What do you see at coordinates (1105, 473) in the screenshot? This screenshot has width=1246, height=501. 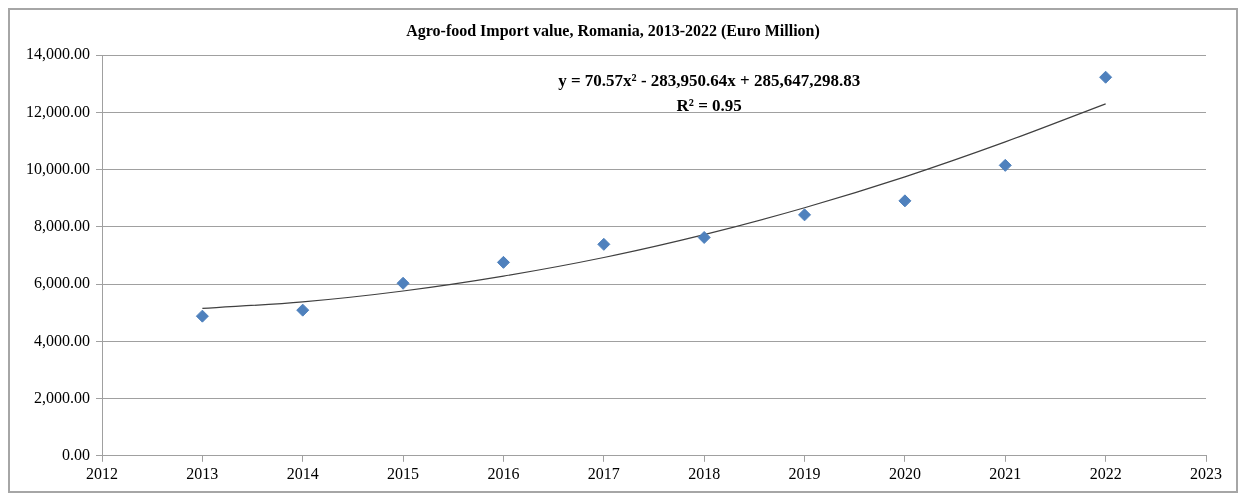 I see `x-tick-label: 2022` at bounding box center [1105, 473].